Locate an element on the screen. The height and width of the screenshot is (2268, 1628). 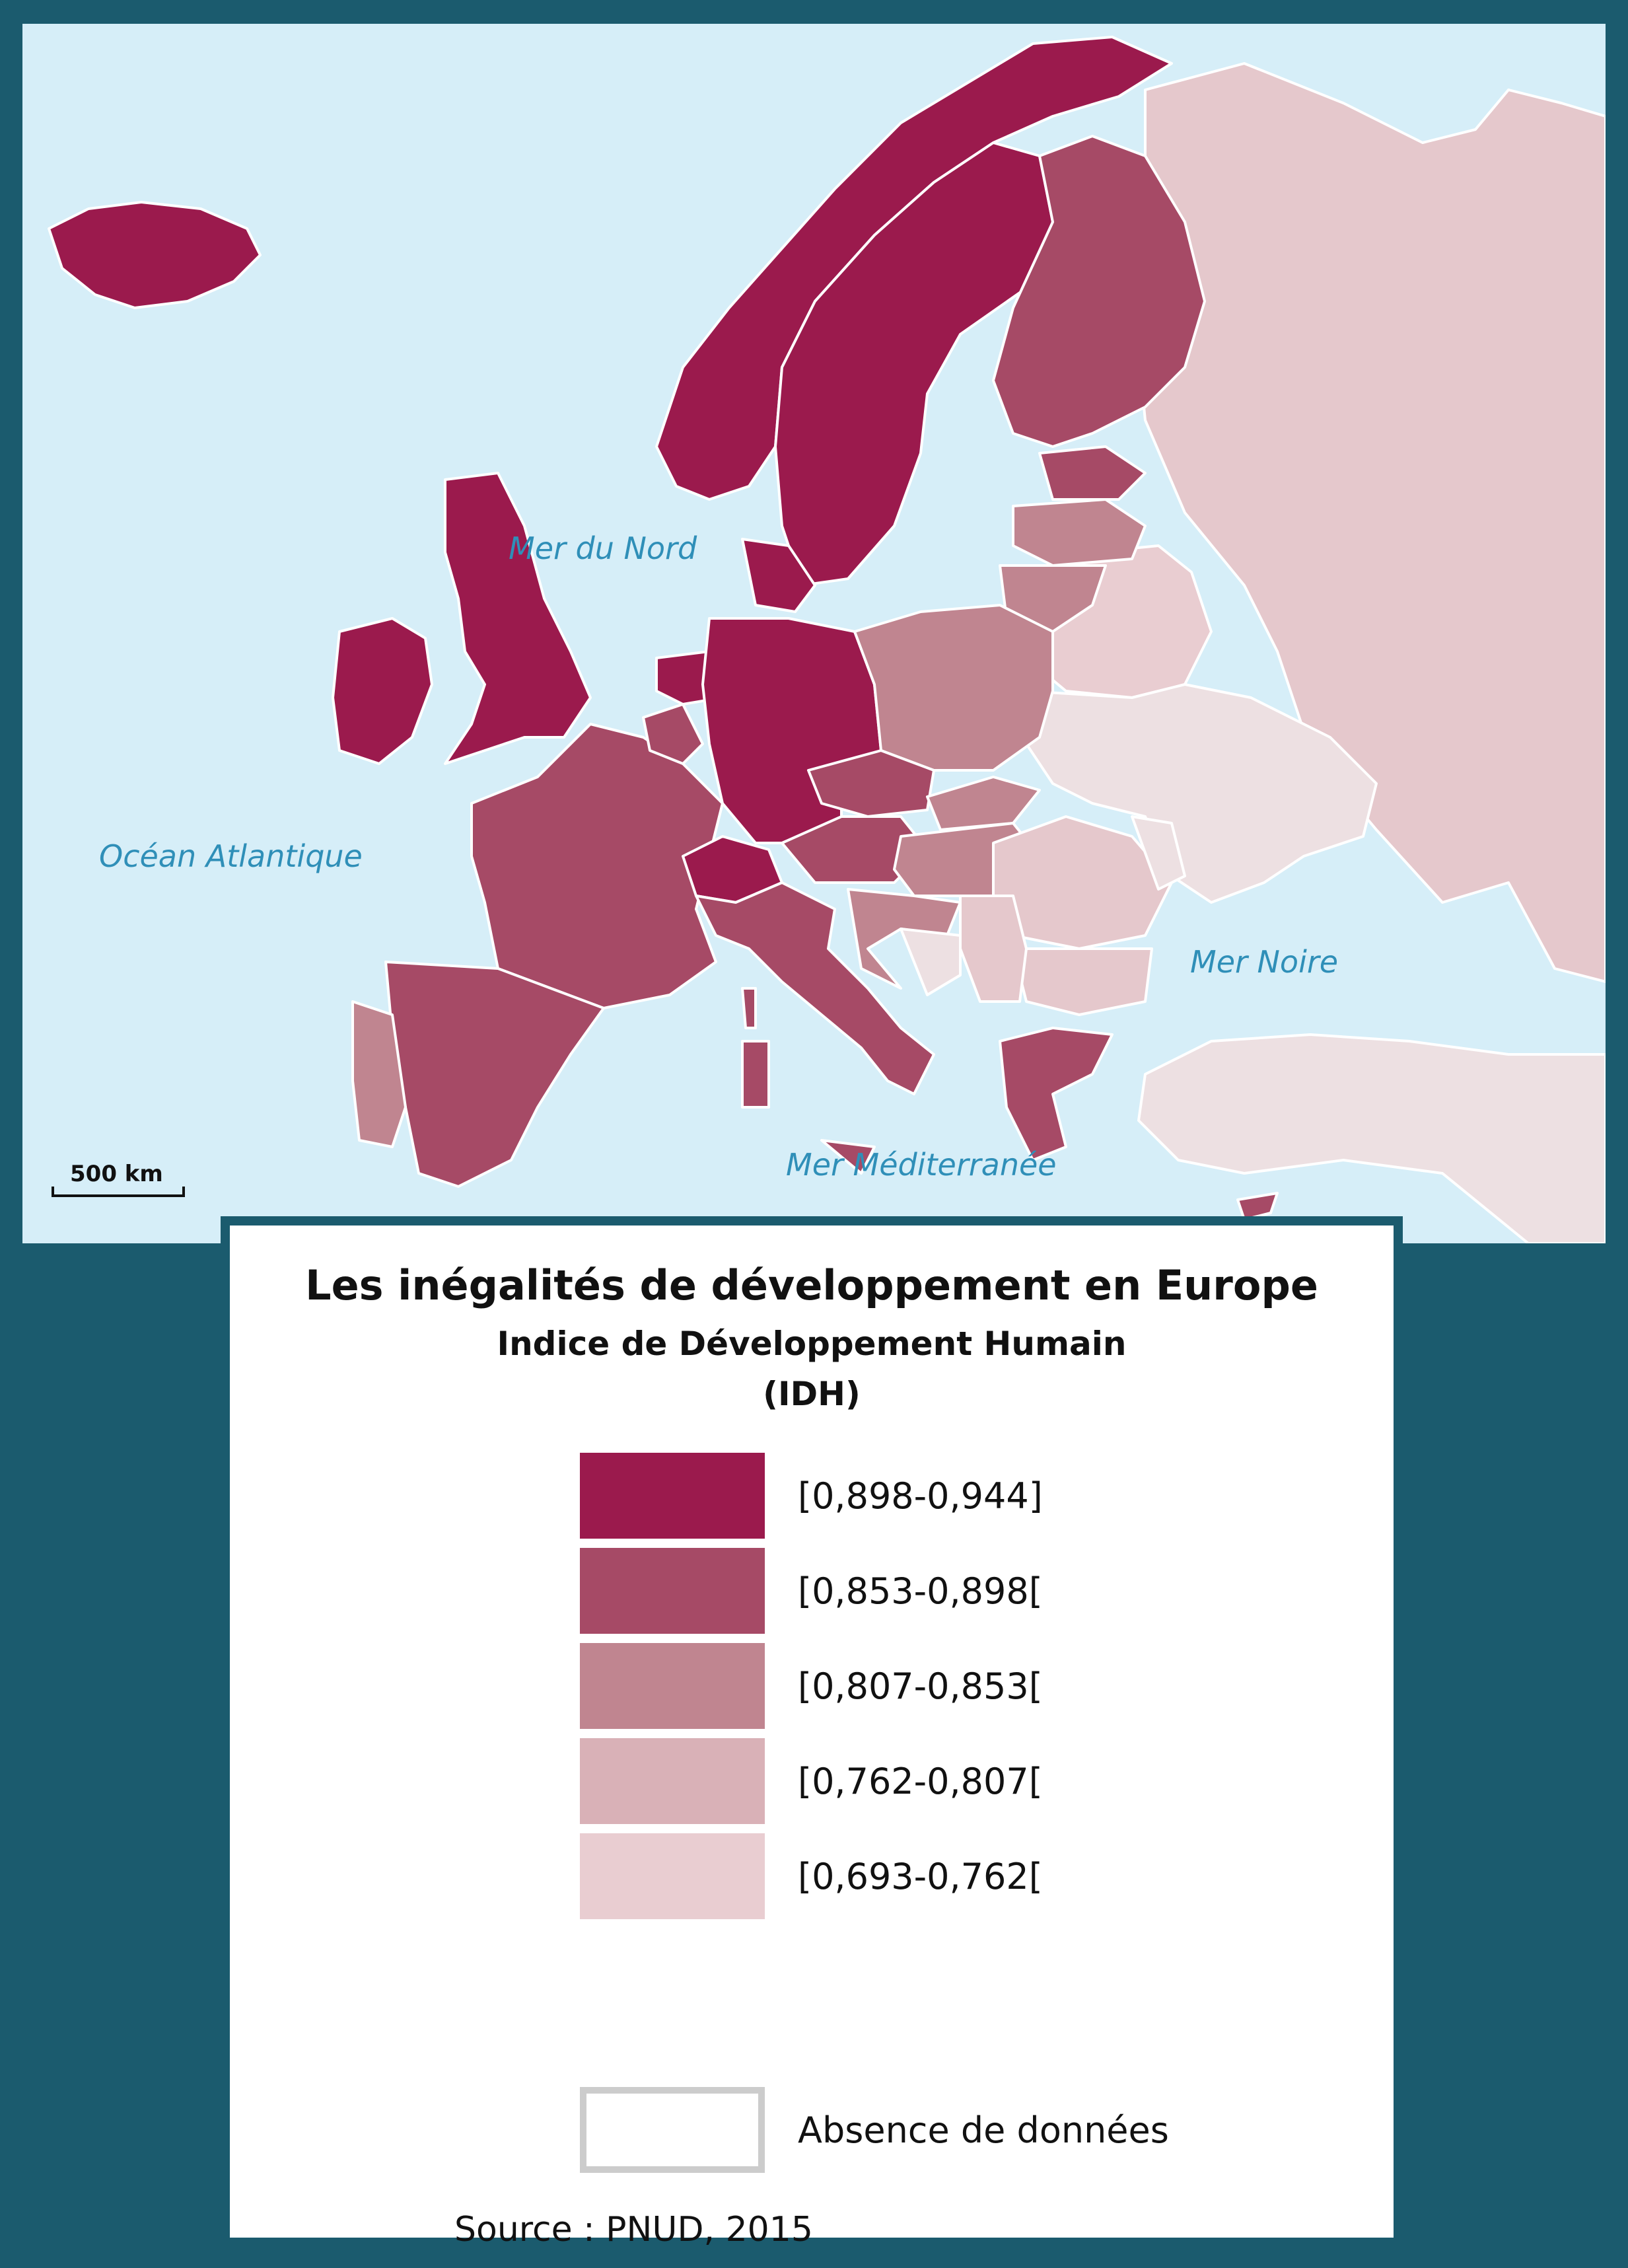
country-sardinia is located at coordinates (756, 1074).